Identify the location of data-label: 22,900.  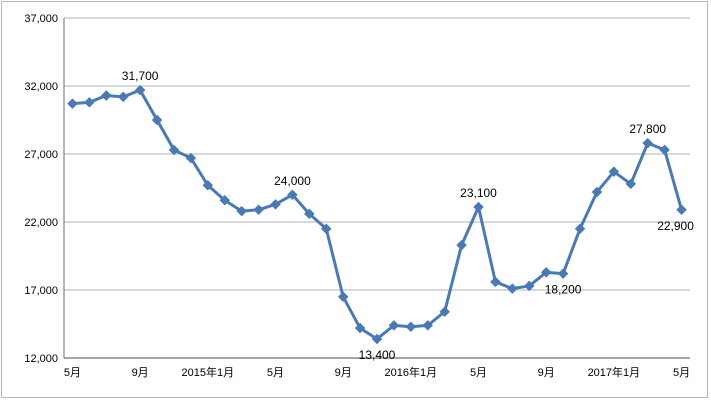
(675, 226).